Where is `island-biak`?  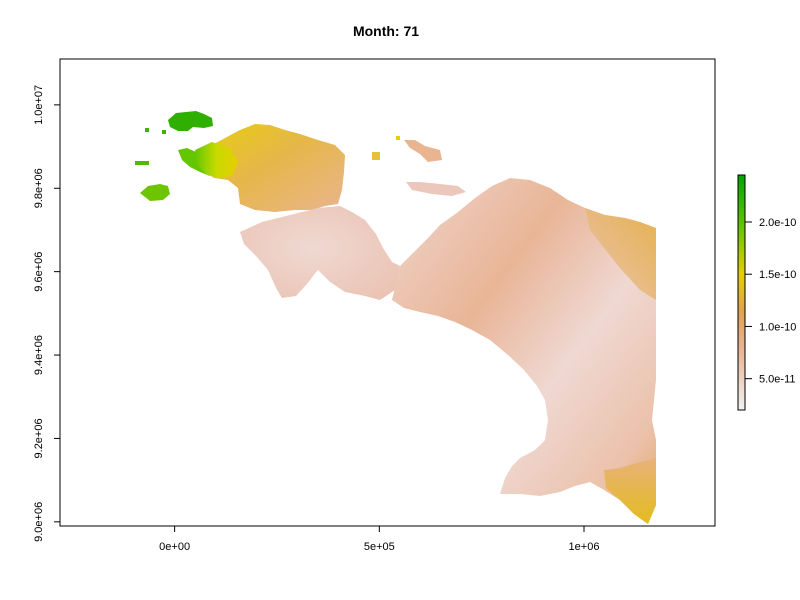 island-biak is located at coordinates (423, 151).